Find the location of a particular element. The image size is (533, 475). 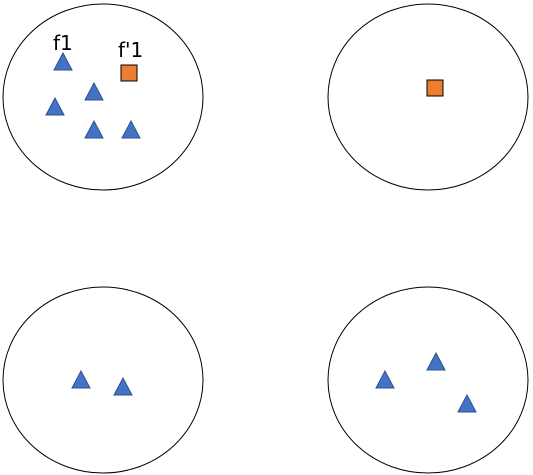

square-label-f-prime-1: f'1 is located at coordinates (130, 50).